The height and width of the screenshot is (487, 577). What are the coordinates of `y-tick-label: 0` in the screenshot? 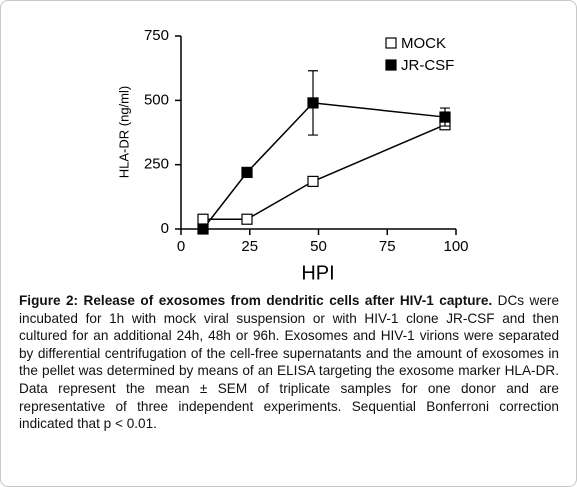 It's located at (165, 228).